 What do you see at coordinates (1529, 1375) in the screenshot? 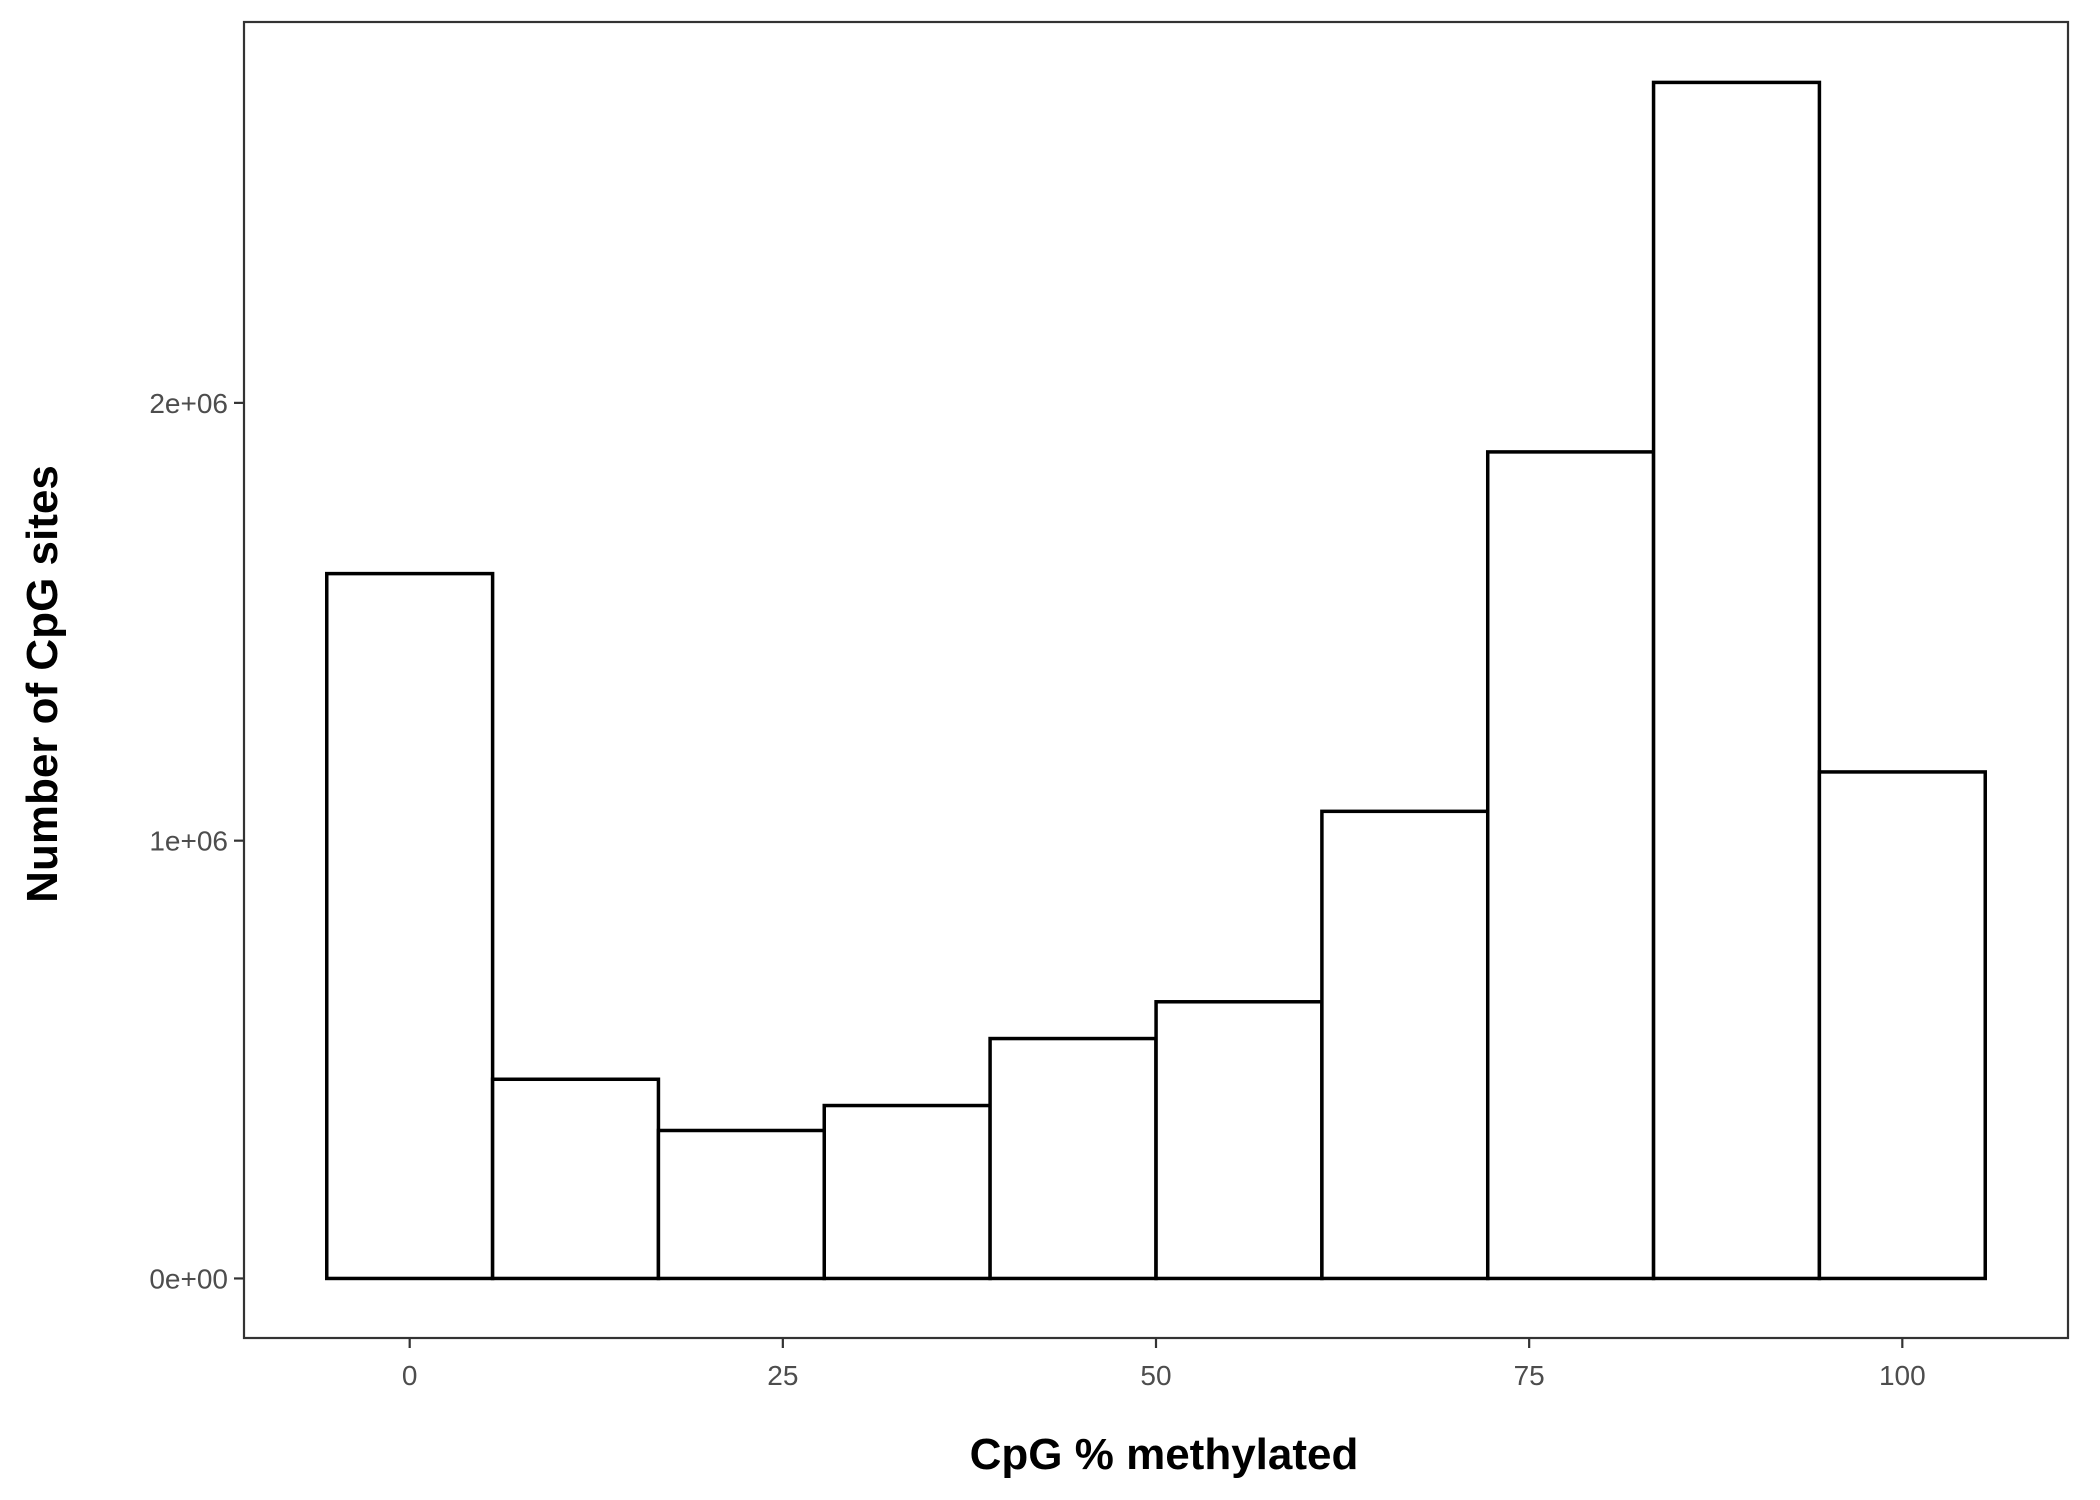
I see `x-tick-label: 75` at bounding box center [1529, 1375].